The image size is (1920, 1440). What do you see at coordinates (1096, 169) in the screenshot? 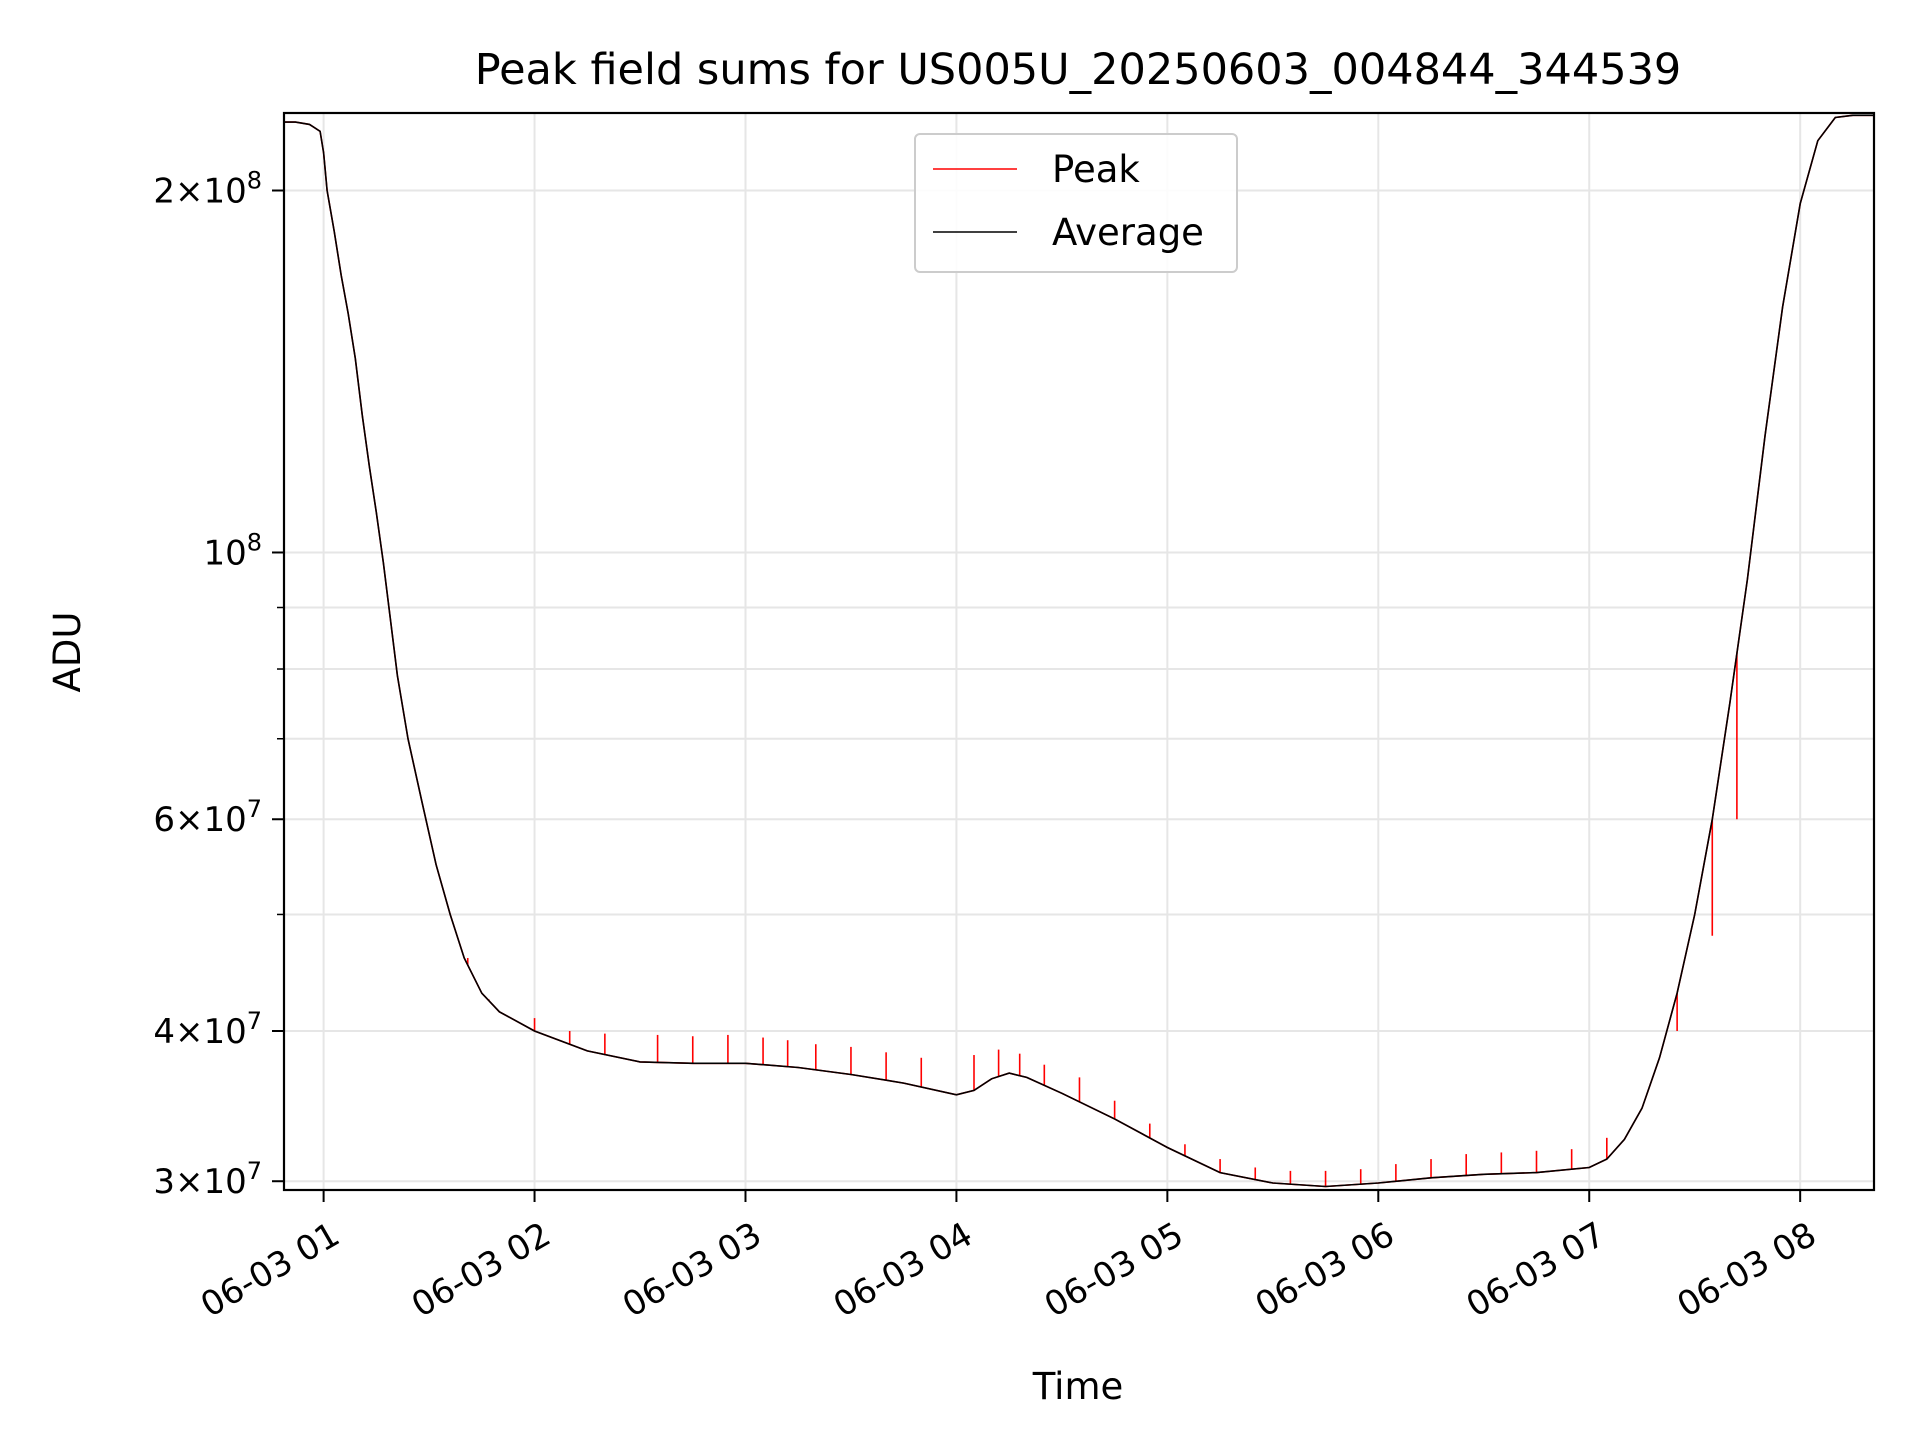
I see `legend-label-peak: Peak` at bounding box center [1096, 169].